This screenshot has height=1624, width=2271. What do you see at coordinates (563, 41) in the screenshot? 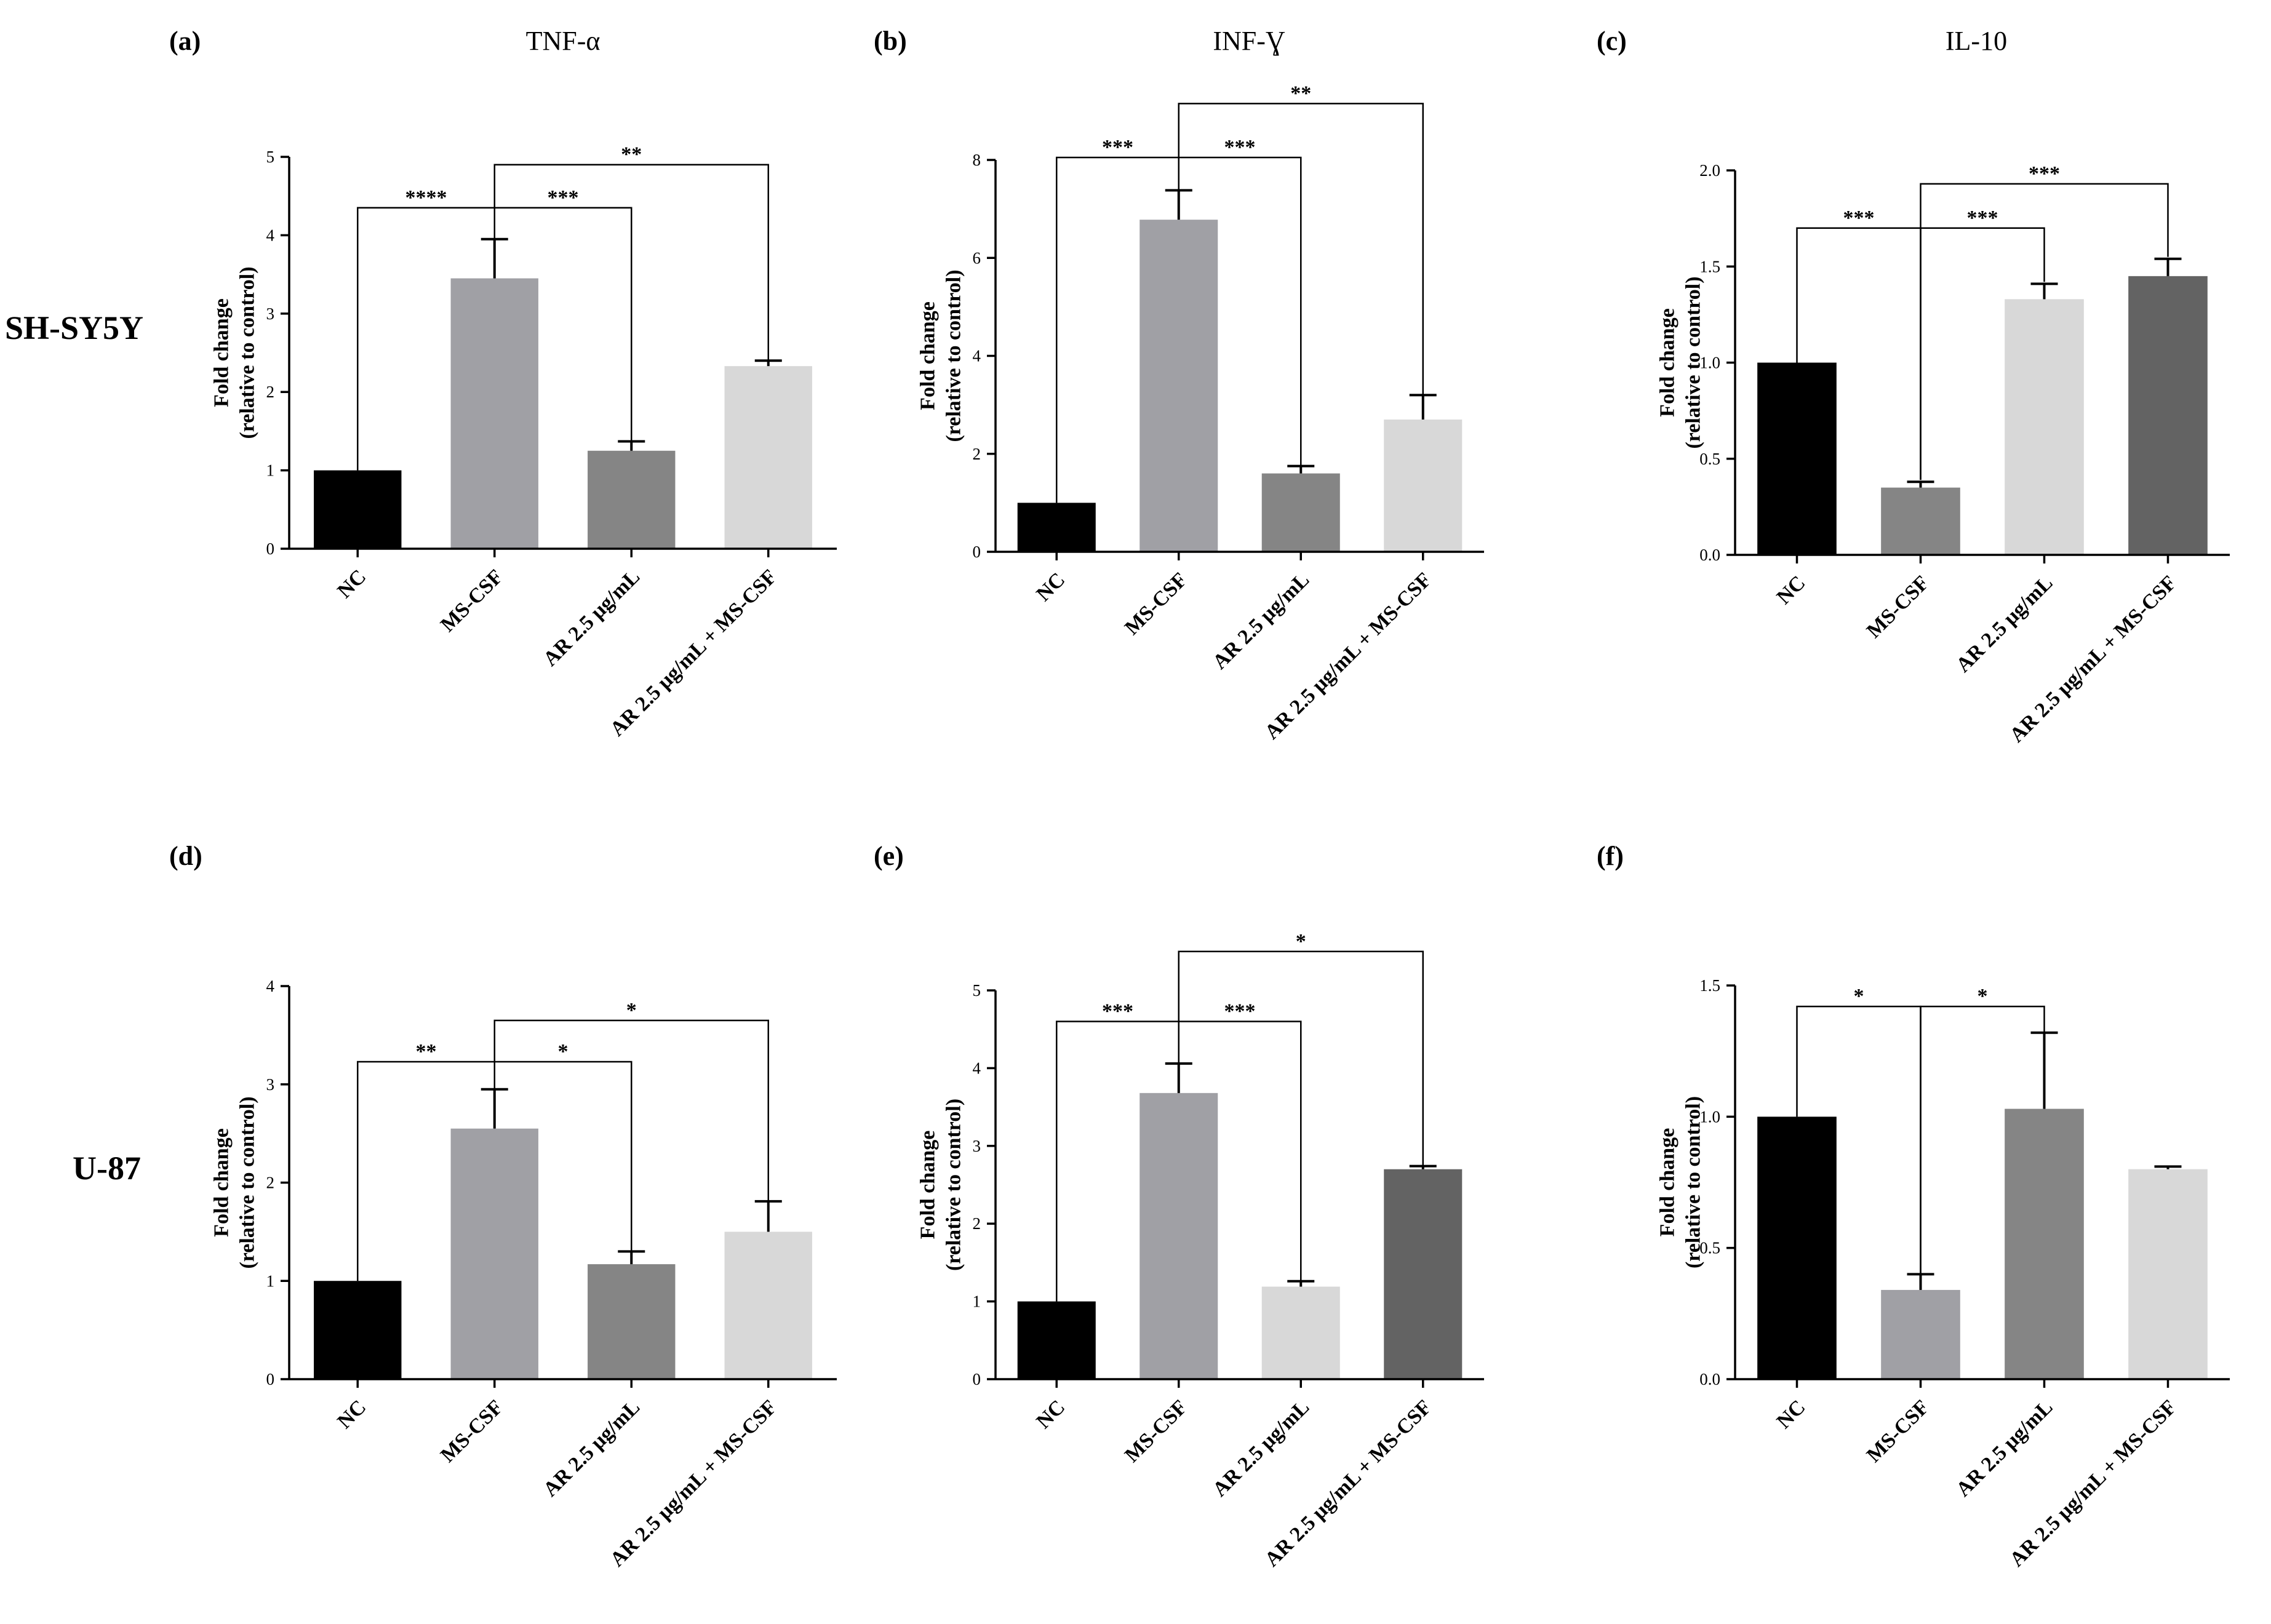
I see `chart-title: TNF-α` at bounding box center [563, 41].